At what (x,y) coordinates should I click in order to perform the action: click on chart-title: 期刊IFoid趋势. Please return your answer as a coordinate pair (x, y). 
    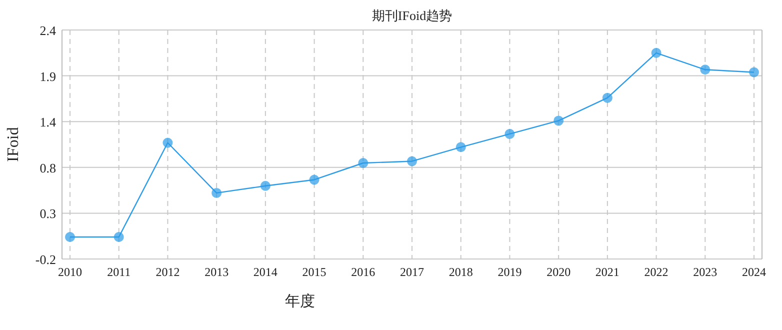
    Looking at the image, I should click on (412, 15).